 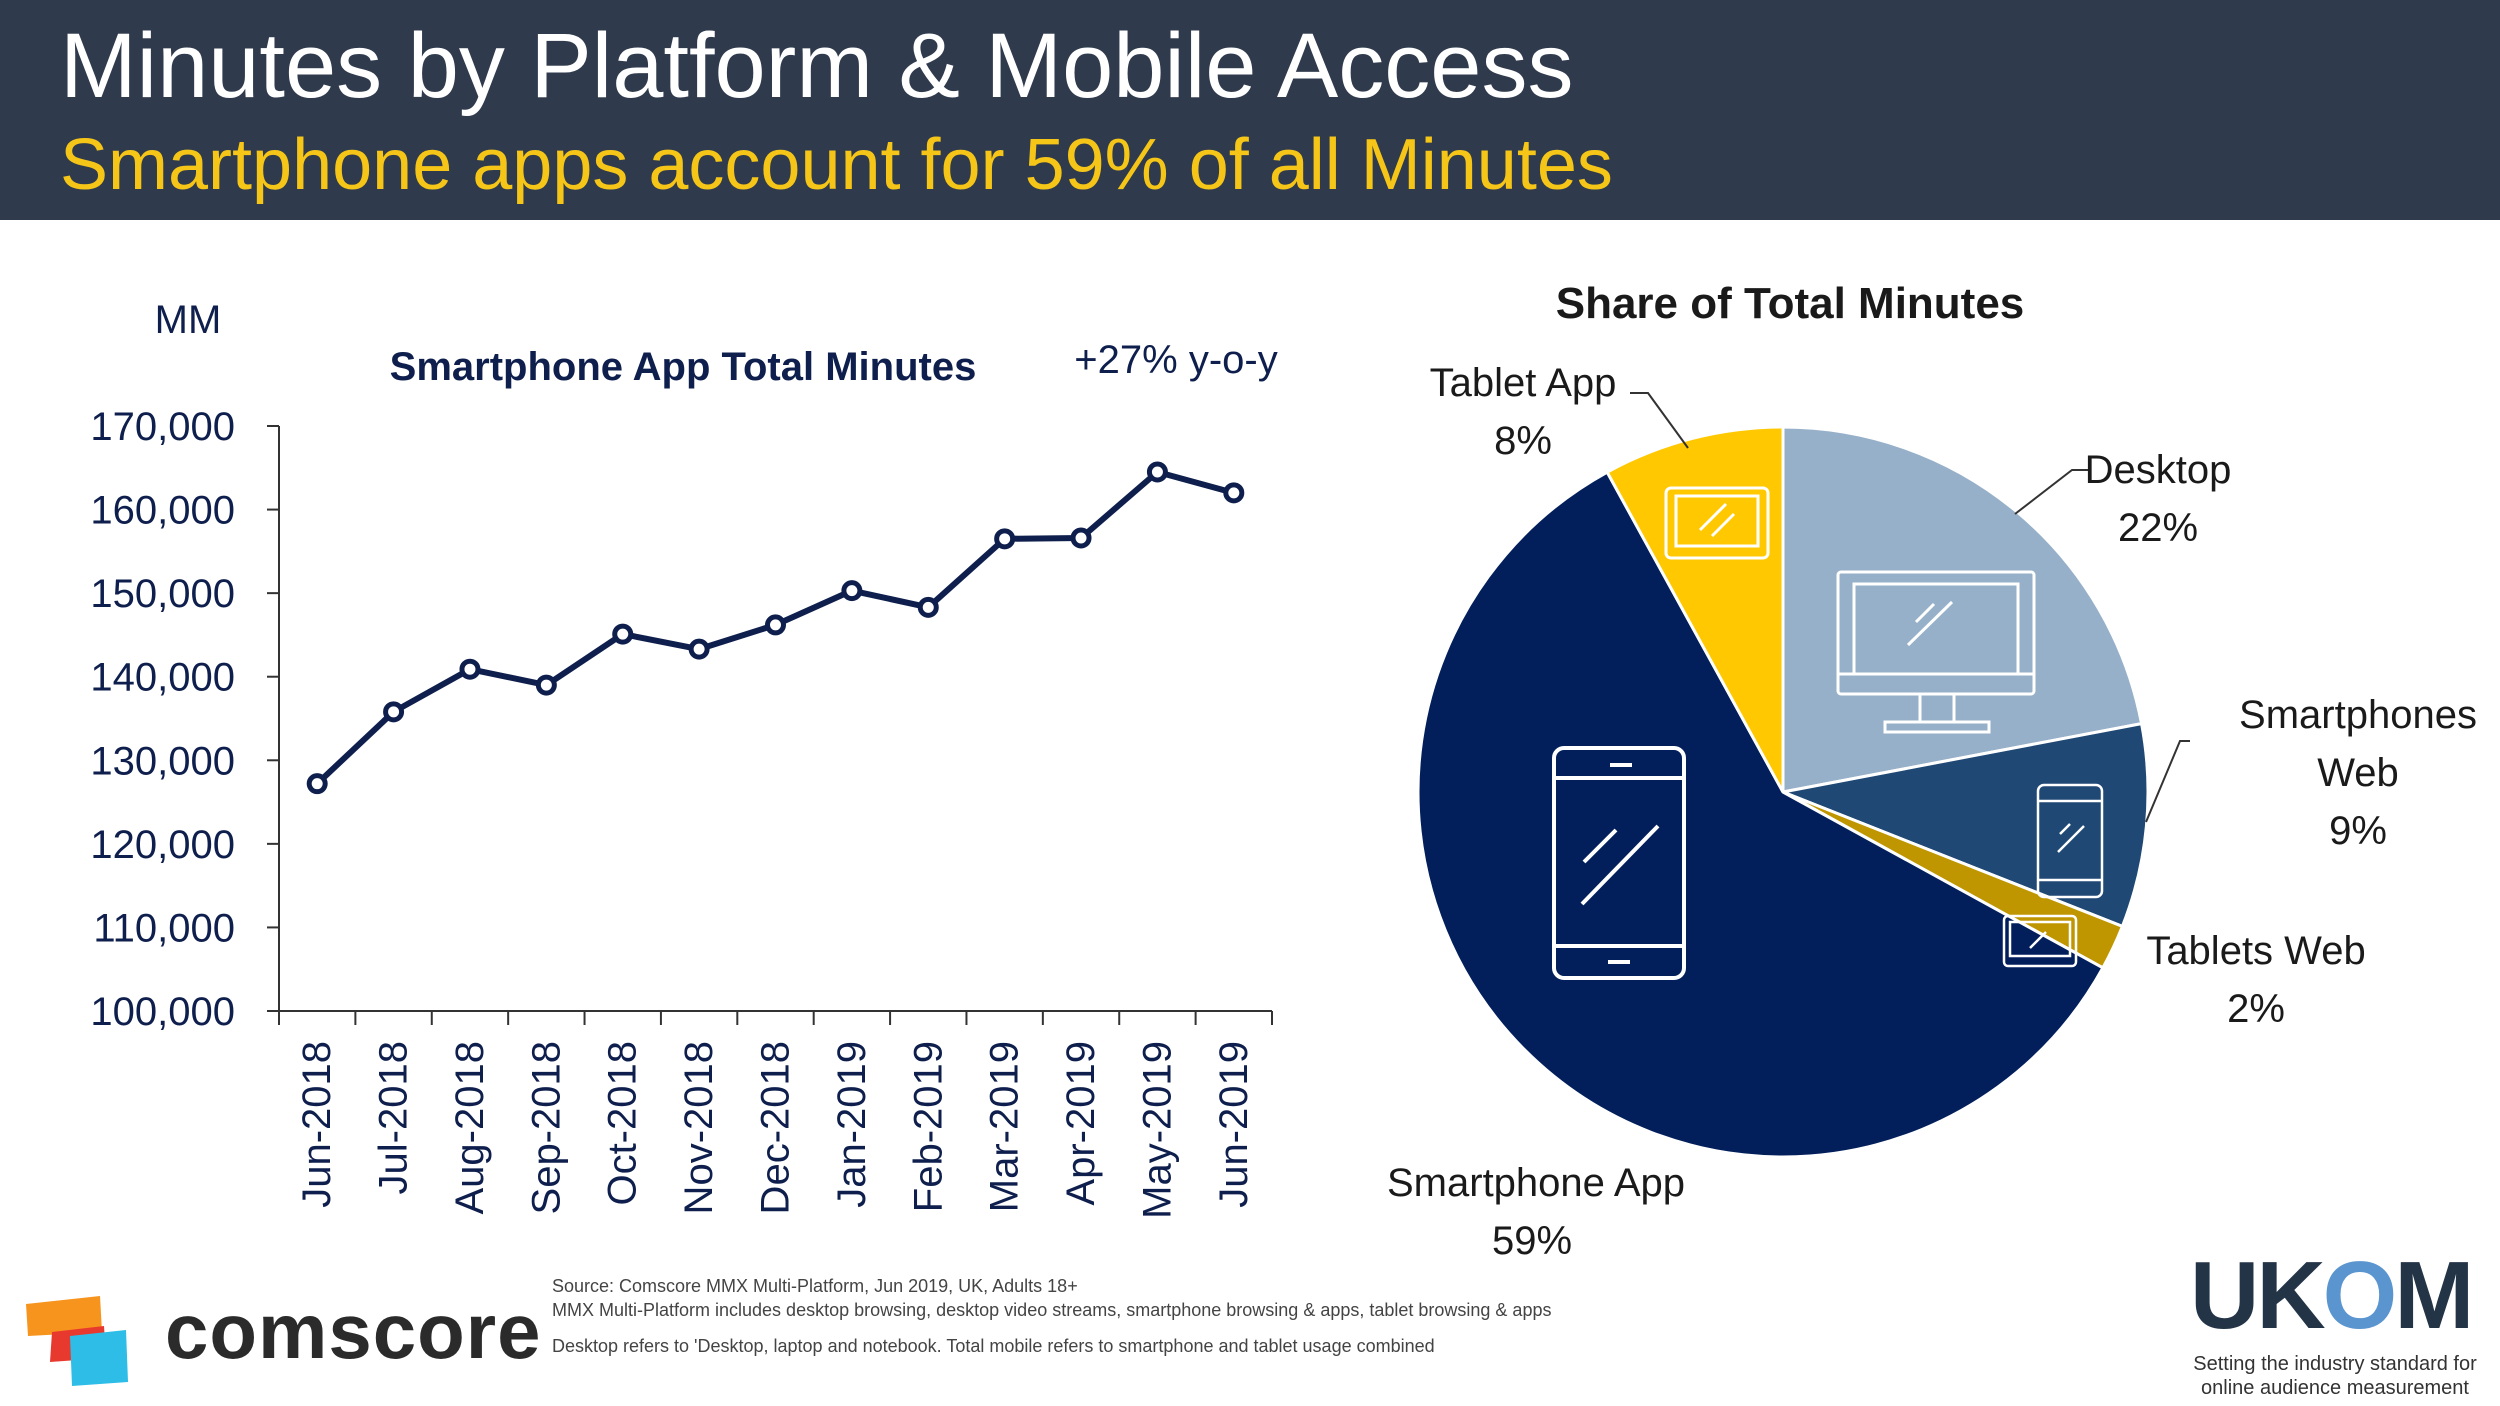 I want to click on x-tick-label: Jan-2019, so click(x=852, y=1124).